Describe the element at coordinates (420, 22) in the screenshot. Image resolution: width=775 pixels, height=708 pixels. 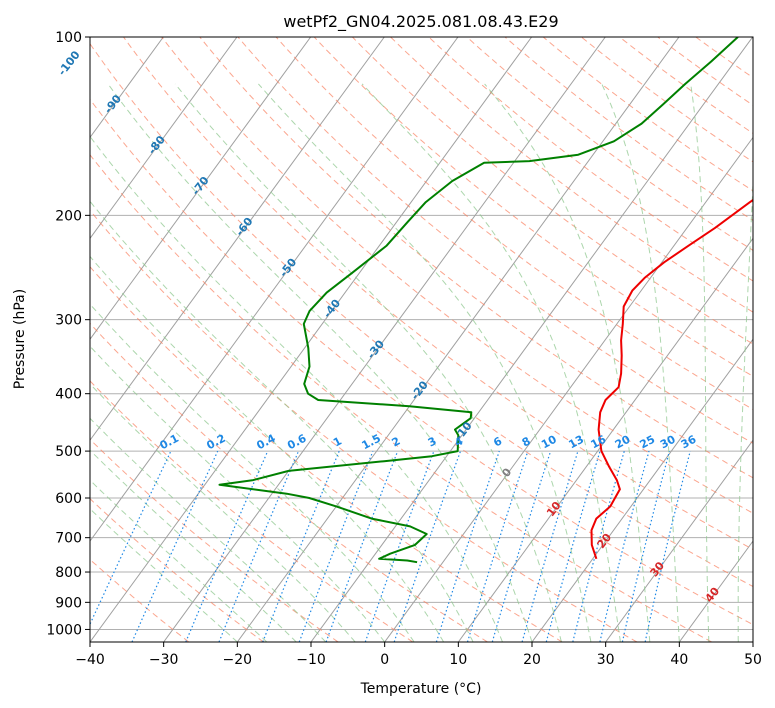
I see `chart-title: wetPf2_GN04.2025.081.08.43.E29` at that location.